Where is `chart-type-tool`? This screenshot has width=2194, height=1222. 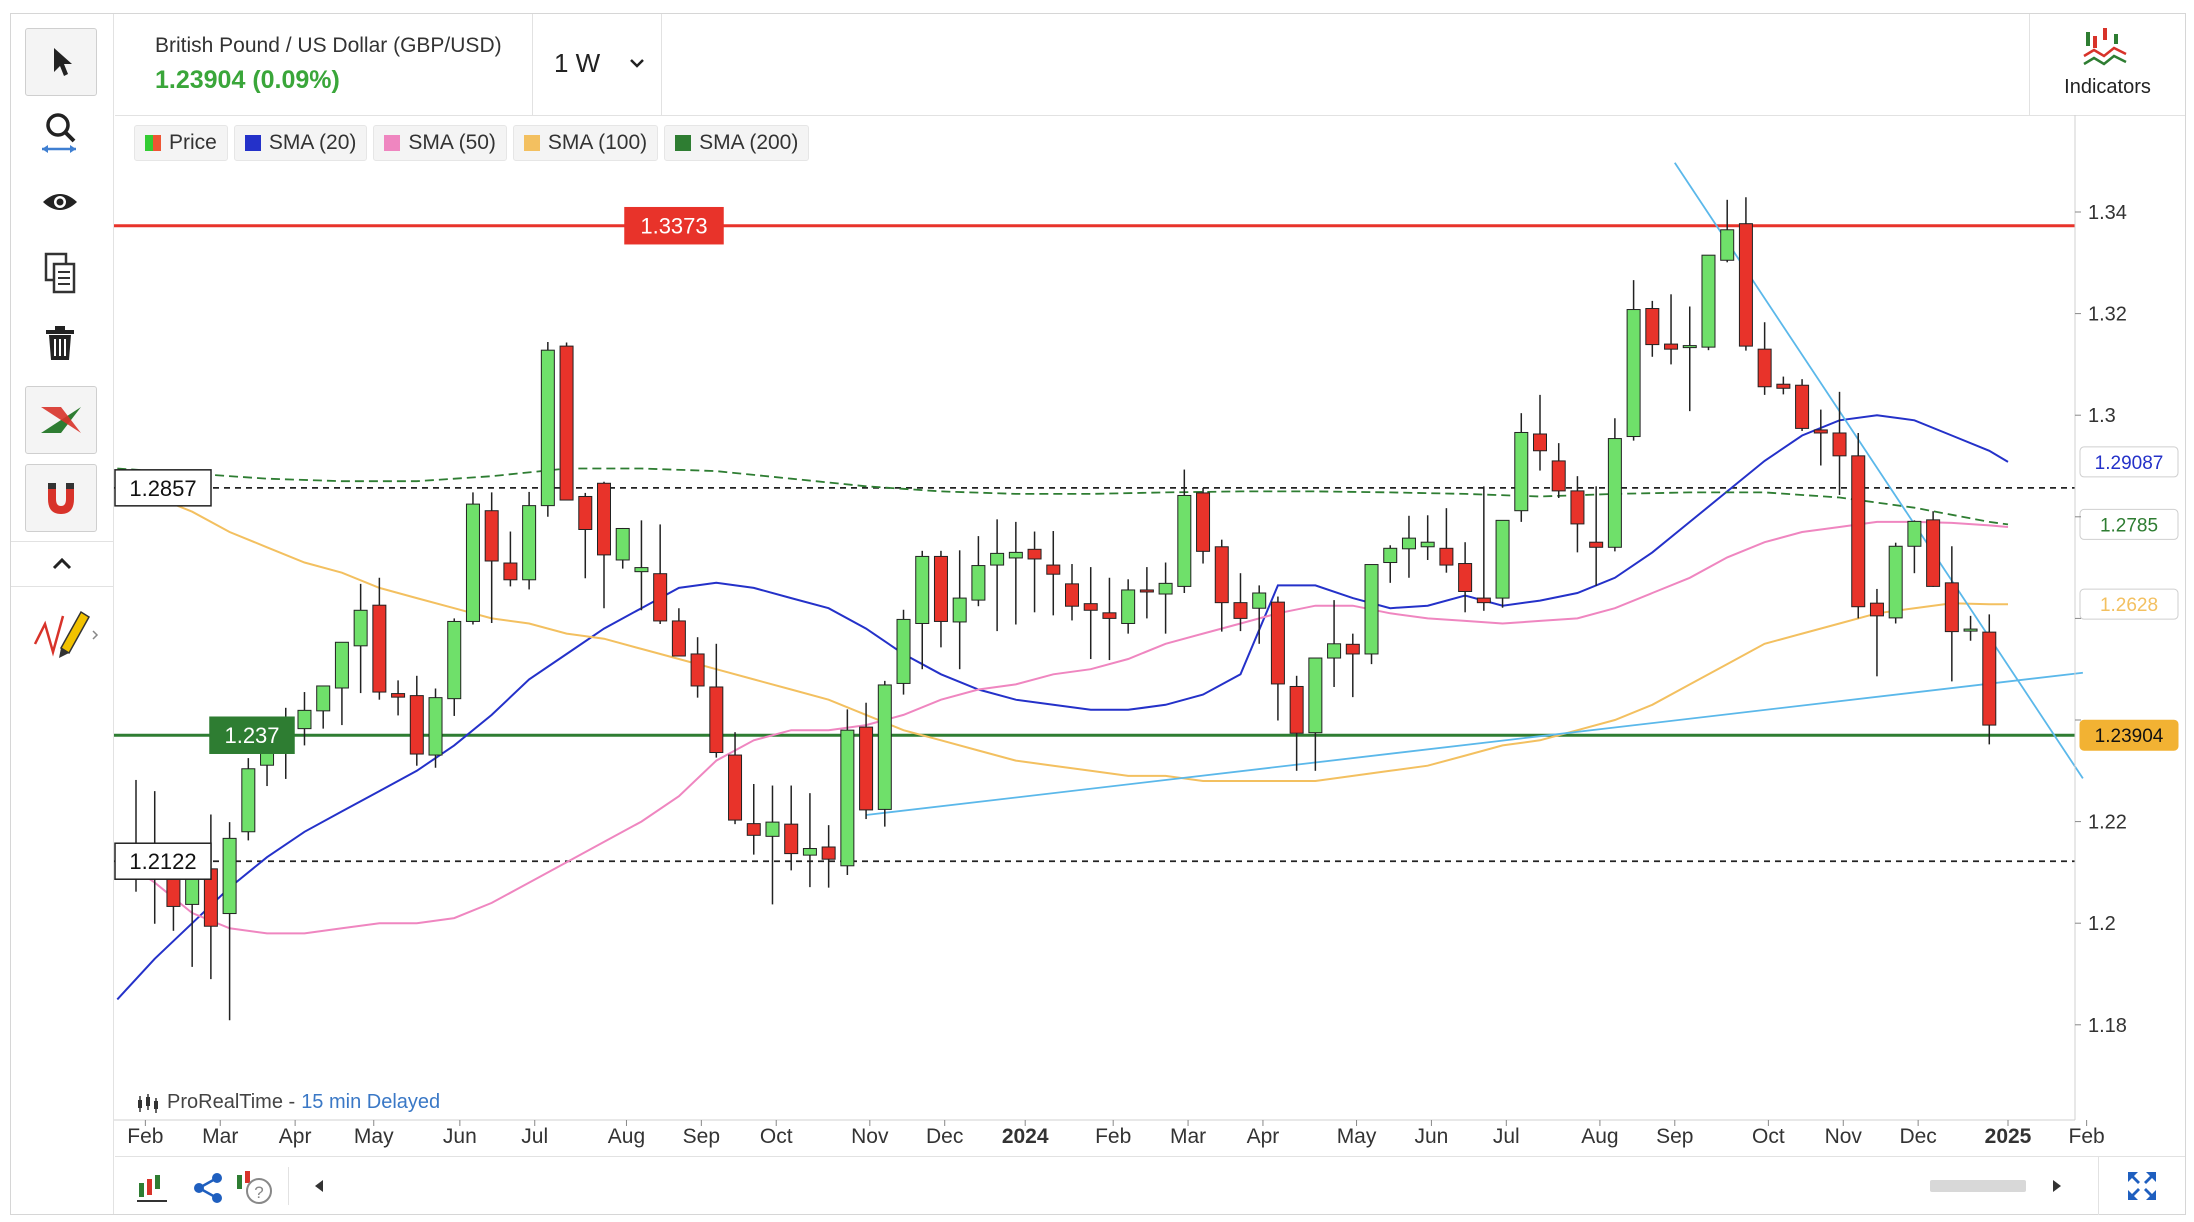 chart-type-tool is located at coordinates (61, 420).